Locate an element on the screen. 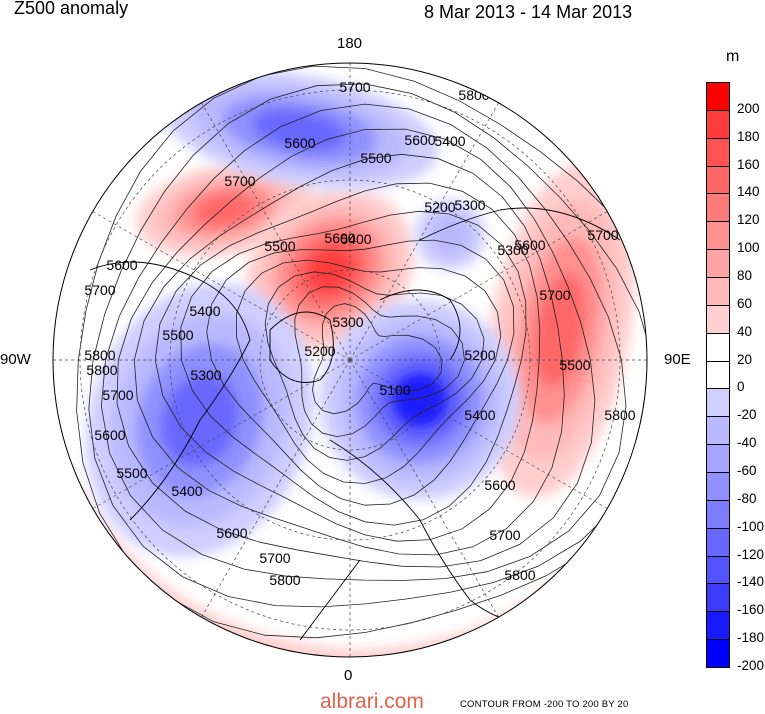  positive-anomaly-asia is located at coordinates (560, 330).